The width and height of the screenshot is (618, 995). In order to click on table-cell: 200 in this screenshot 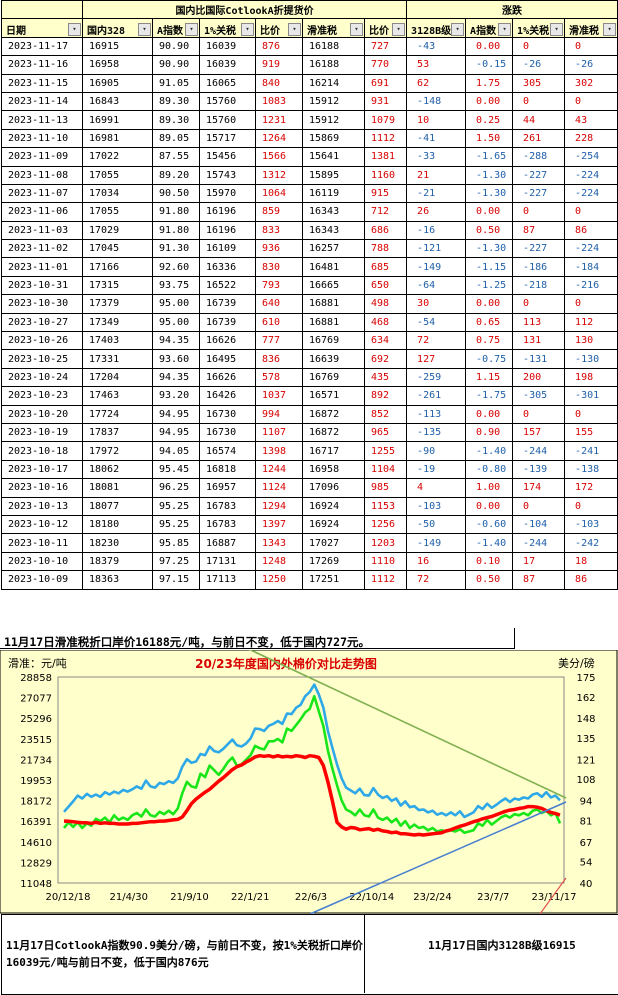, I will do `click(539, 377)`.